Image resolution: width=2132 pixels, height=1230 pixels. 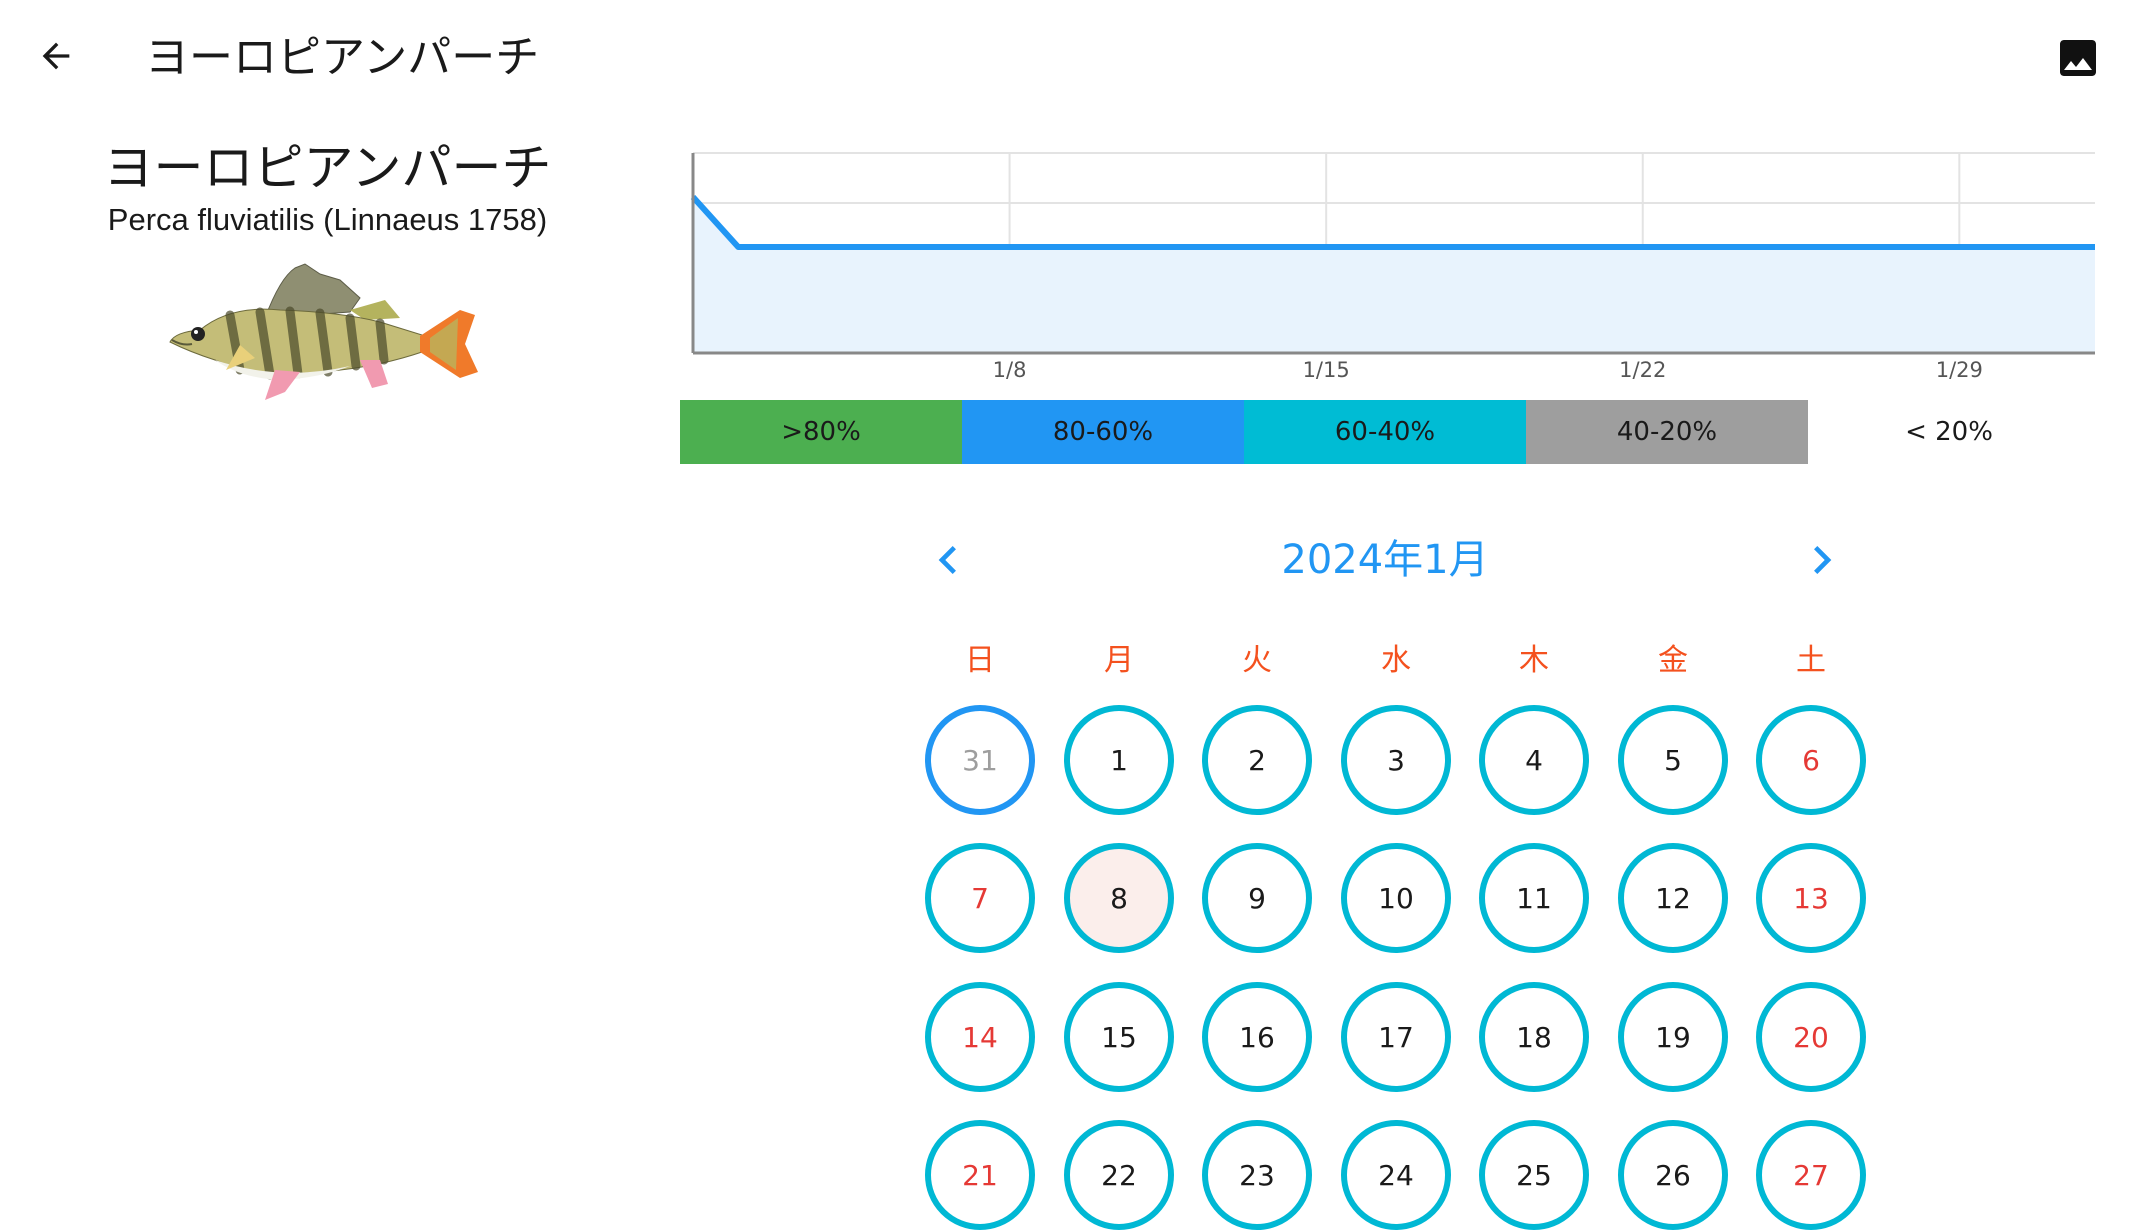 I want to click on calendar-day: 26, so click(x=1673, y=1175).